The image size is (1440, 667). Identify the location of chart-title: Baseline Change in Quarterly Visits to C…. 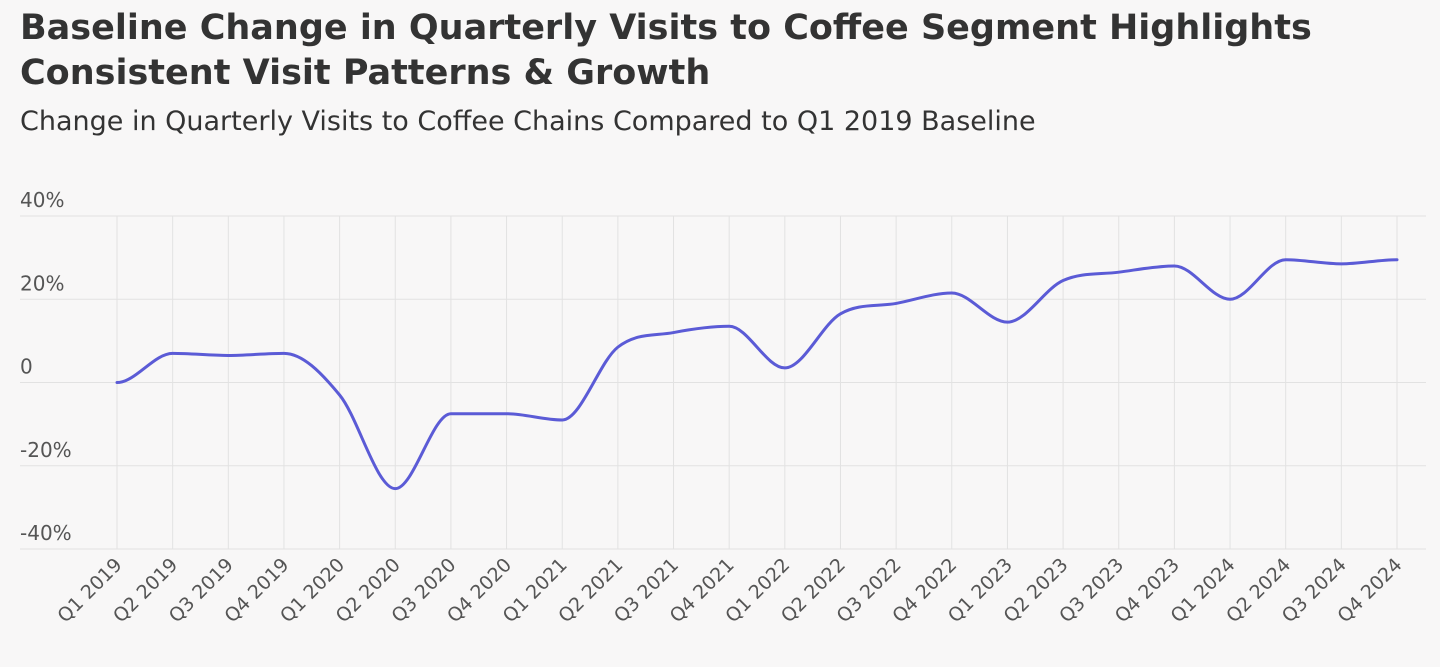
(666, 50).